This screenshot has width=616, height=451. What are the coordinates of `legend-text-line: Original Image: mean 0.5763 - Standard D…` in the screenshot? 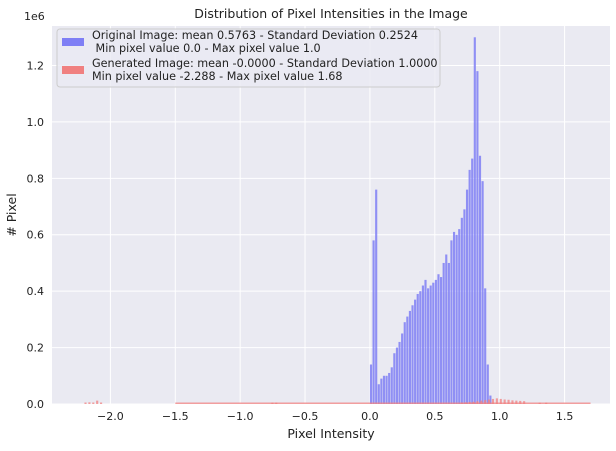 It's located at (255, 35).